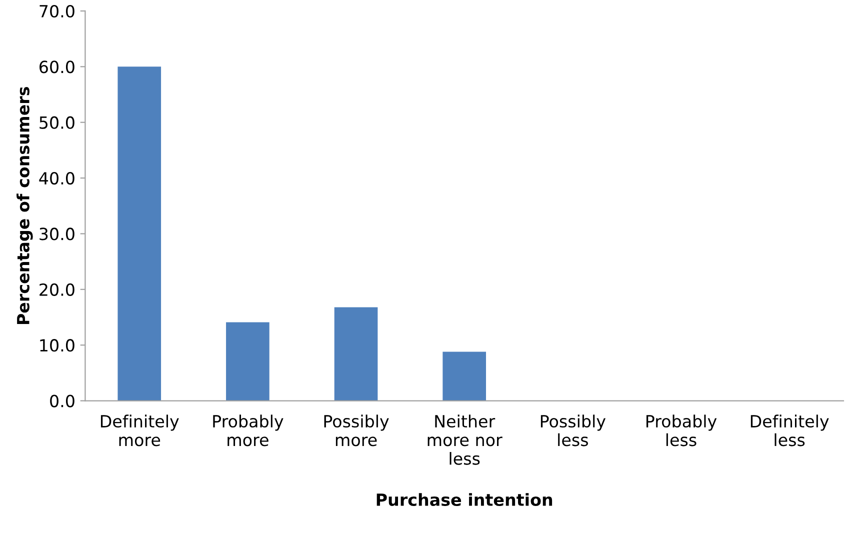 The width and height of the screenshot is (852, 549). I want to click on x-tick-label: Probably more, so click(248, 430).